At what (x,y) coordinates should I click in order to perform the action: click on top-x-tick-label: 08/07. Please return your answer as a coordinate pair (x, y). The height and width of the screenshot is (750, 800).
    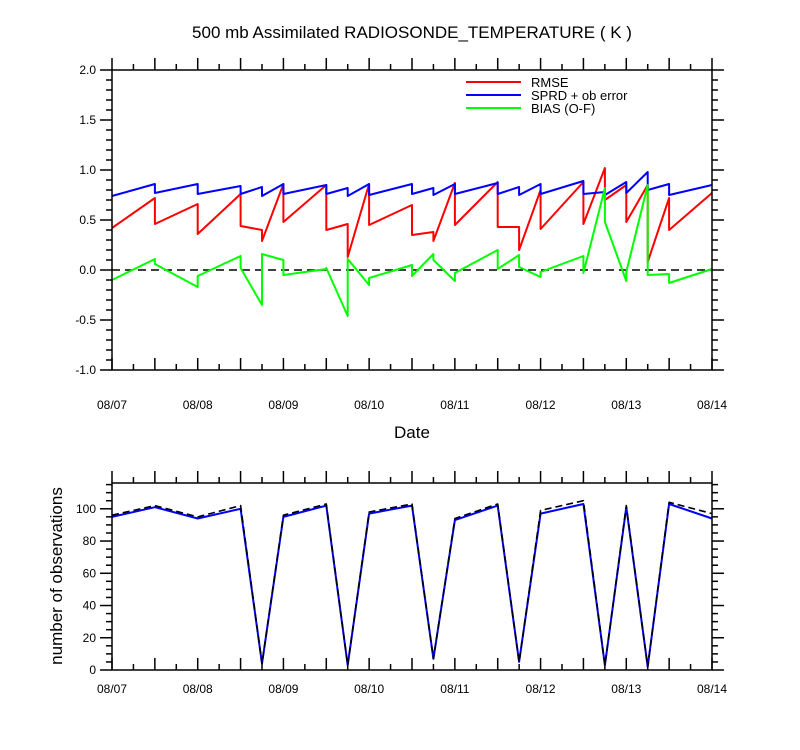
    Looking at the image, I should click on (112, 405).